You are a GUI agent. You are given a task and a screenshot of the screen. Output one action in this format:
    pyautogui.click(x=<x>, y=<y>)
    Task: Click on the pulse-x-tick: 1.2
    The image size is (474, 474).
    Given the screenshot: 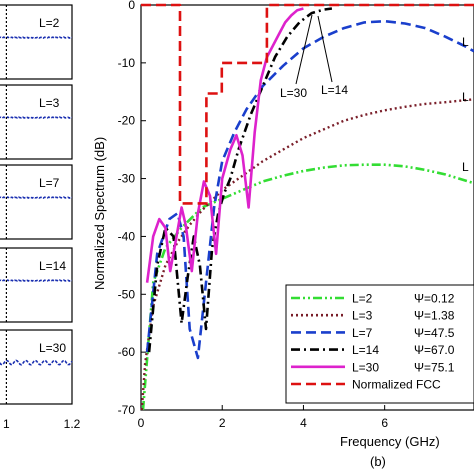 What is the action you would take?
    pyautogui.click(x=72, y=424)
    